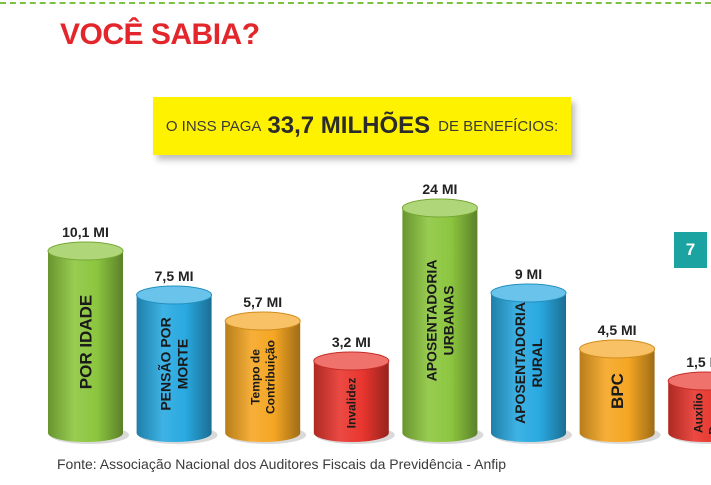 This screenshot has height=485, width=711. Describe the element at coordinates (85, 342) in the screenshot. I see `bar-category-label: POR IDADE` at that location.